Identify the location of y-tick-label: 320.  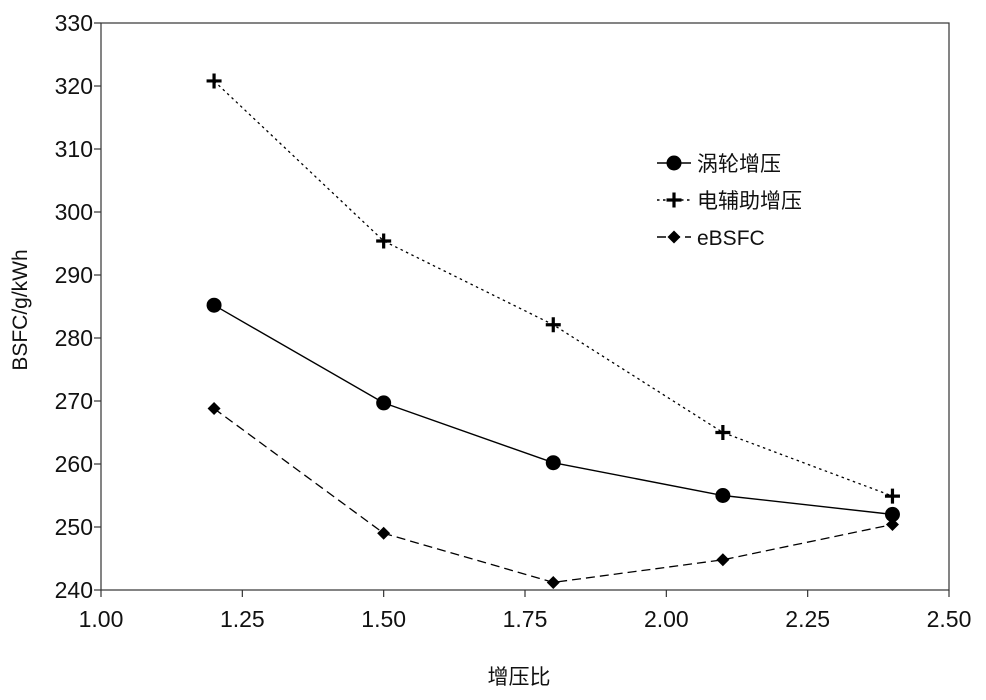
(74, 86).